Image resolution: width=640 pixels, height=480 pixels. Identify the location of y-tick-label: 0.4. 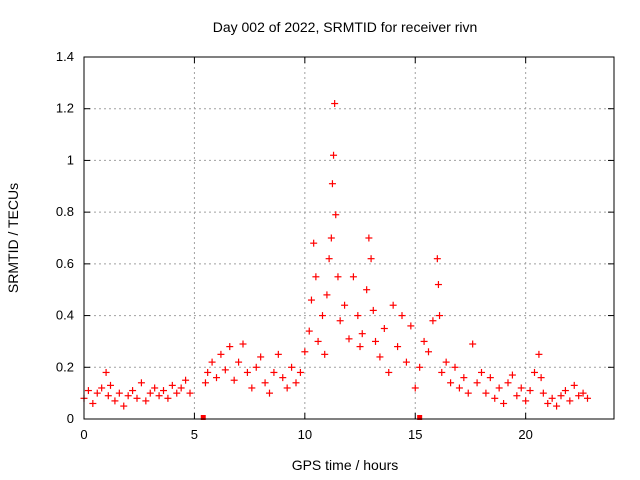
(65, 315).